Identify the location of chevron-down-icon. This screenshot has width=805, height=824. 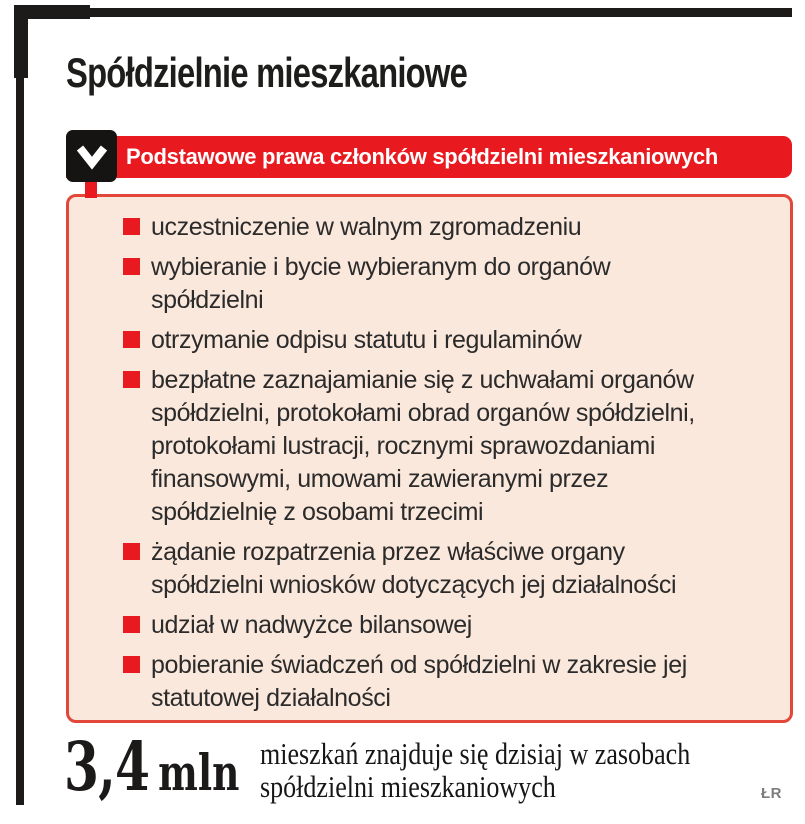
(91, 156).